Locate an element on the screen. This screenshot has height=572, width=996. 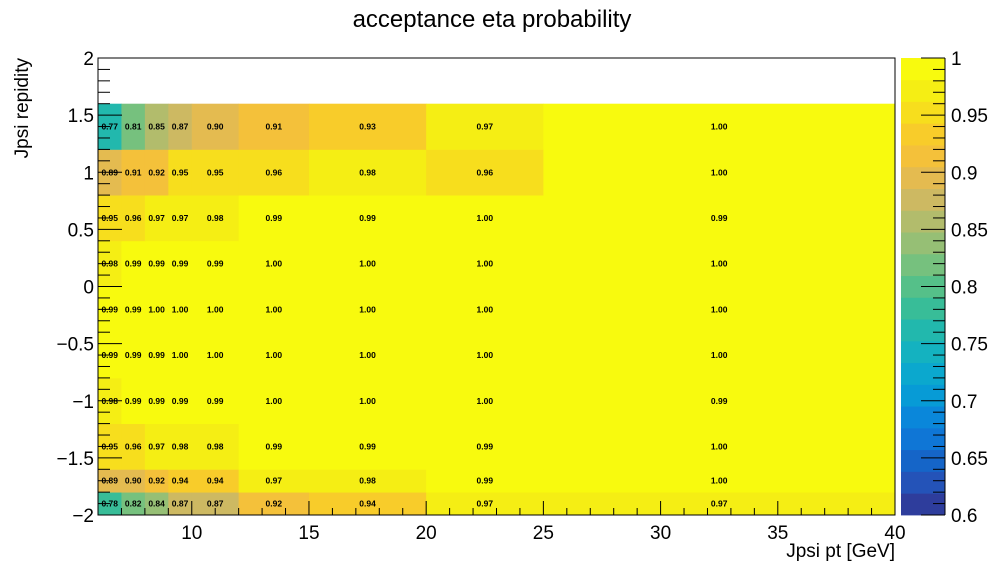
x-tick-label: 20 is located at coordinates (426, 533).